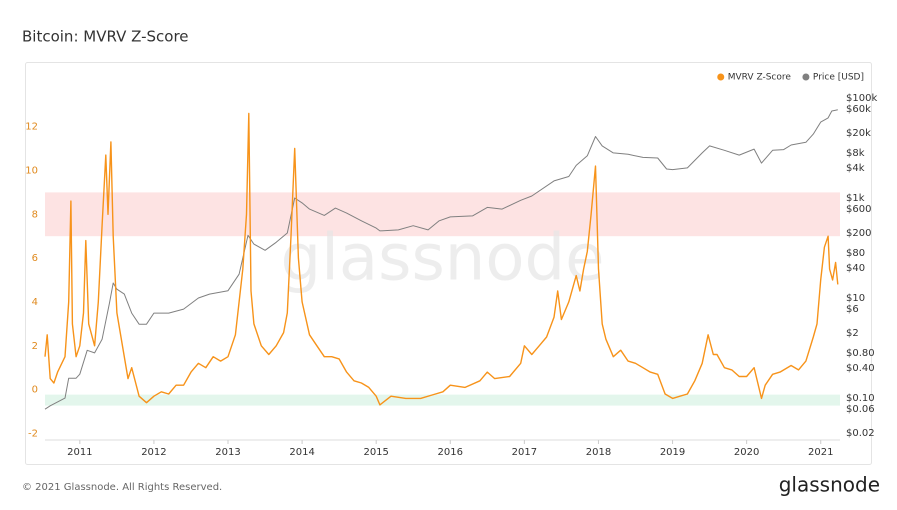 This screenshot has height=510, width=897. I want to click on y2-tick-label: $40, so click(855, 268).